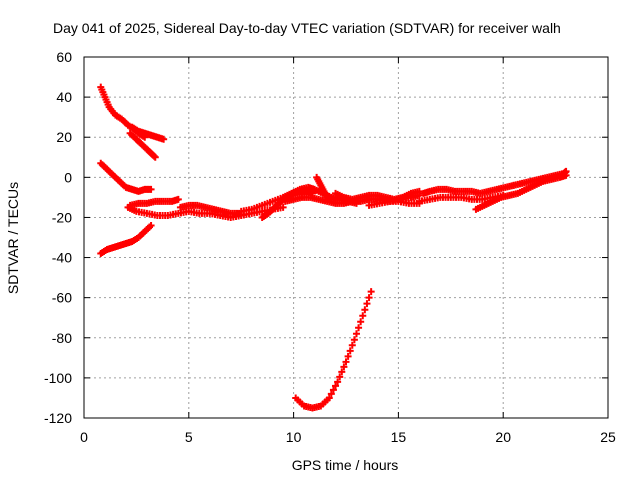 The width and height of the screenshot is (640, 480). What do you see at coordinates (503, 437) in the screenshot?
I see `x-tick-label: 20` at bounding box center [503, 437].